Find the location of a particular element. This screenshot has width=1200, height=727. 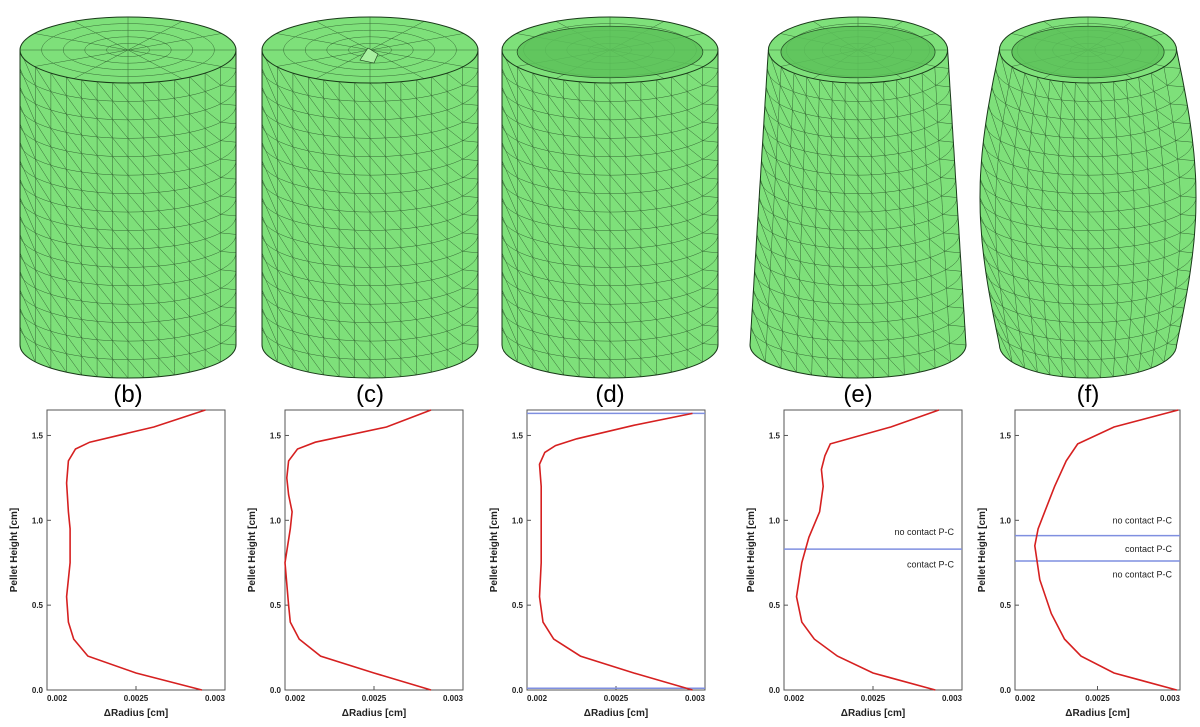

cap-spoke is located at coordinates (101, 64).